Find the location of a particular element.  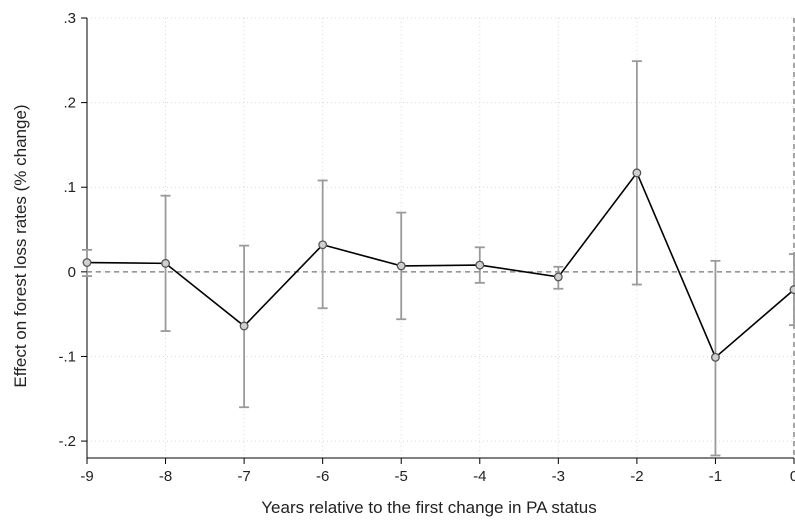

y-tick-label: 0 is located at coordinates (72, 272).